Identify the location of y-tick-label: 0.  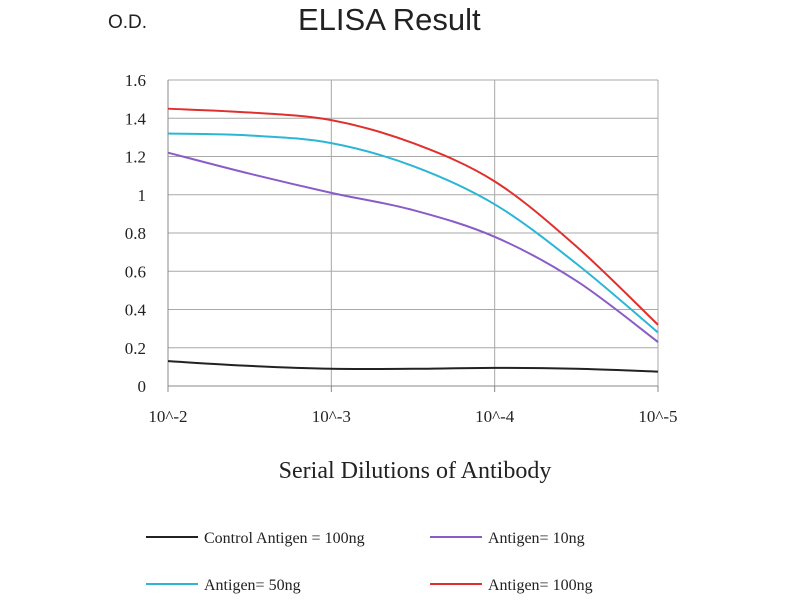
(142, 386).